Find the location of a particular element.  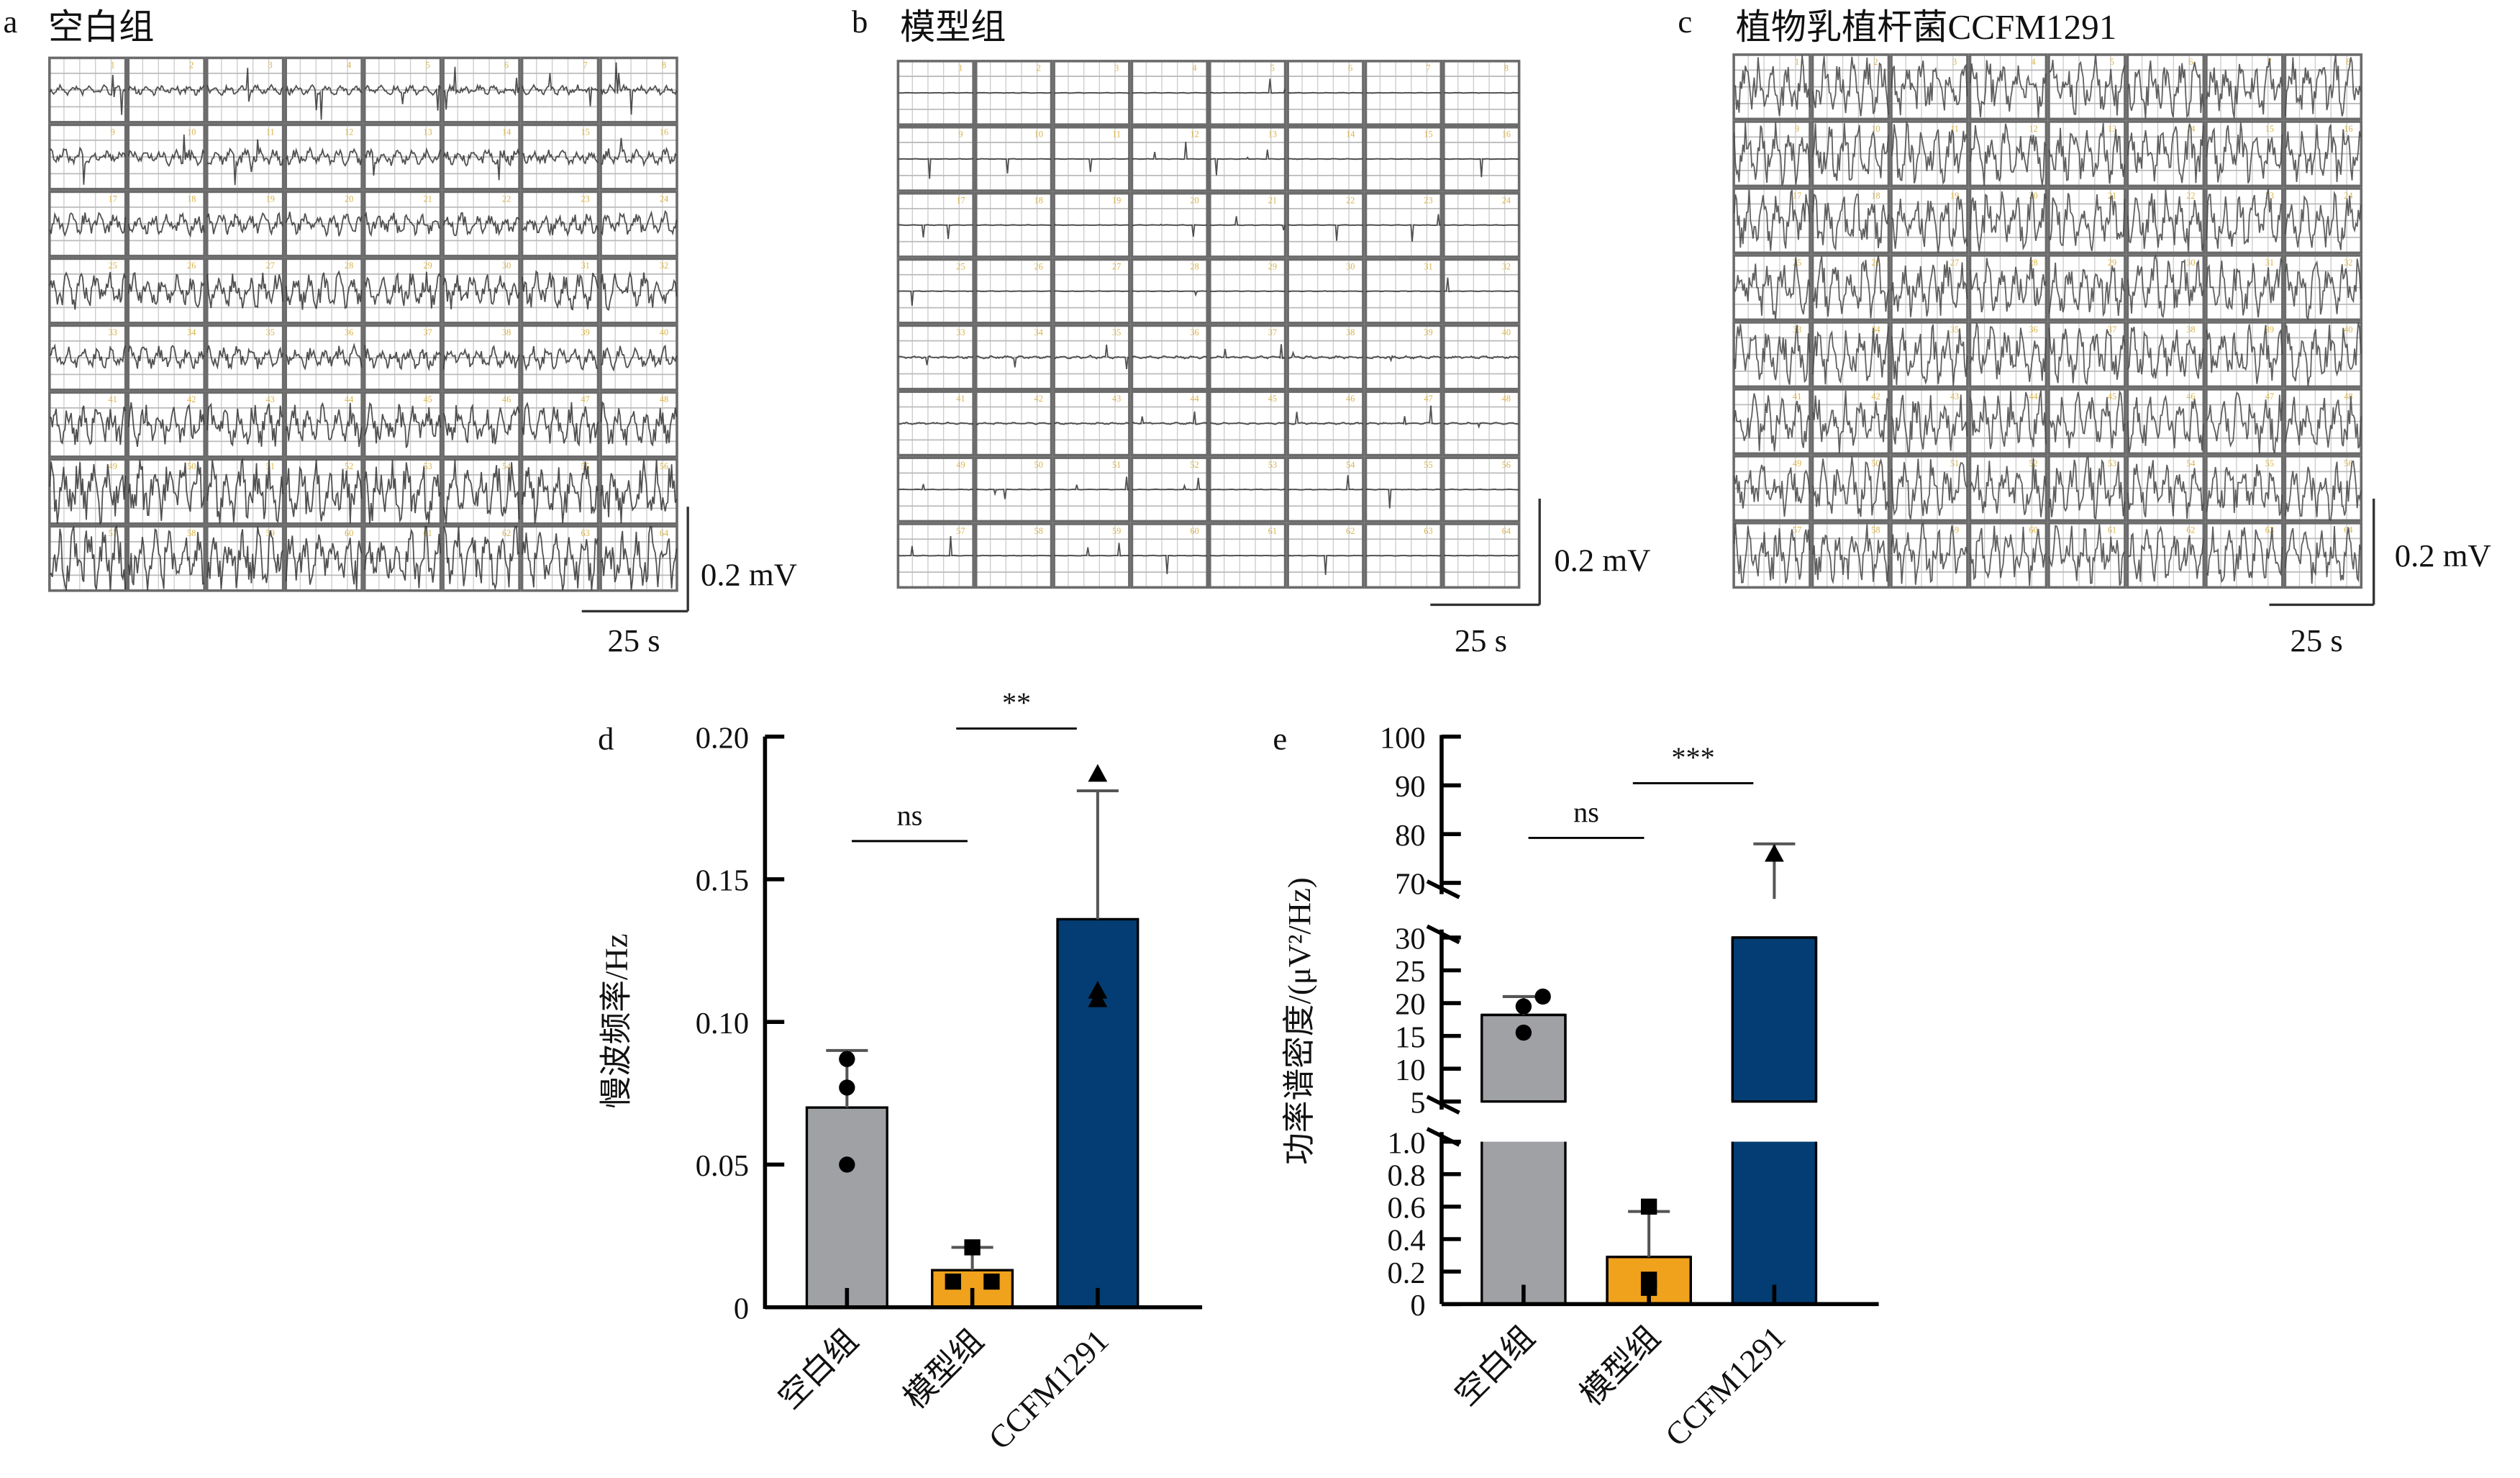

emg-channel-cell: 29 is located at coordinates (1248, 291).